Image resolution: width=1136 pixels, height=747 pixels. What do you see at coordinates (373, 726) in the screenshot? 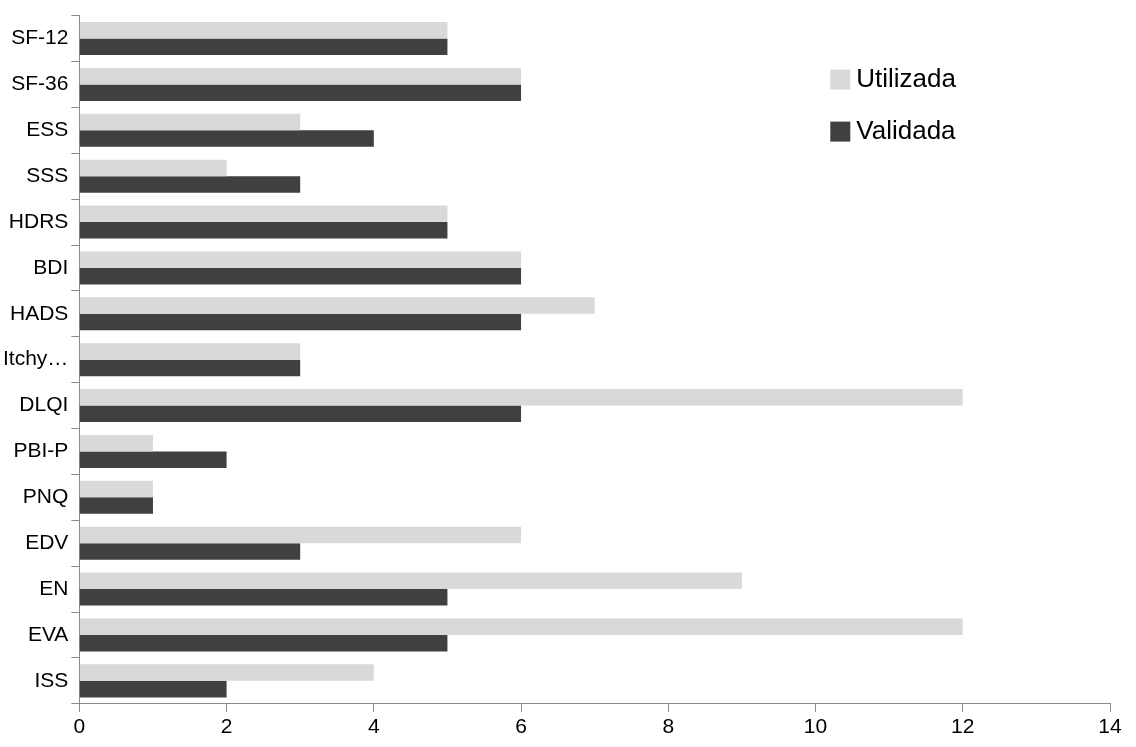
I see `x-tick-label: 4` at bounding box center [373, 726].